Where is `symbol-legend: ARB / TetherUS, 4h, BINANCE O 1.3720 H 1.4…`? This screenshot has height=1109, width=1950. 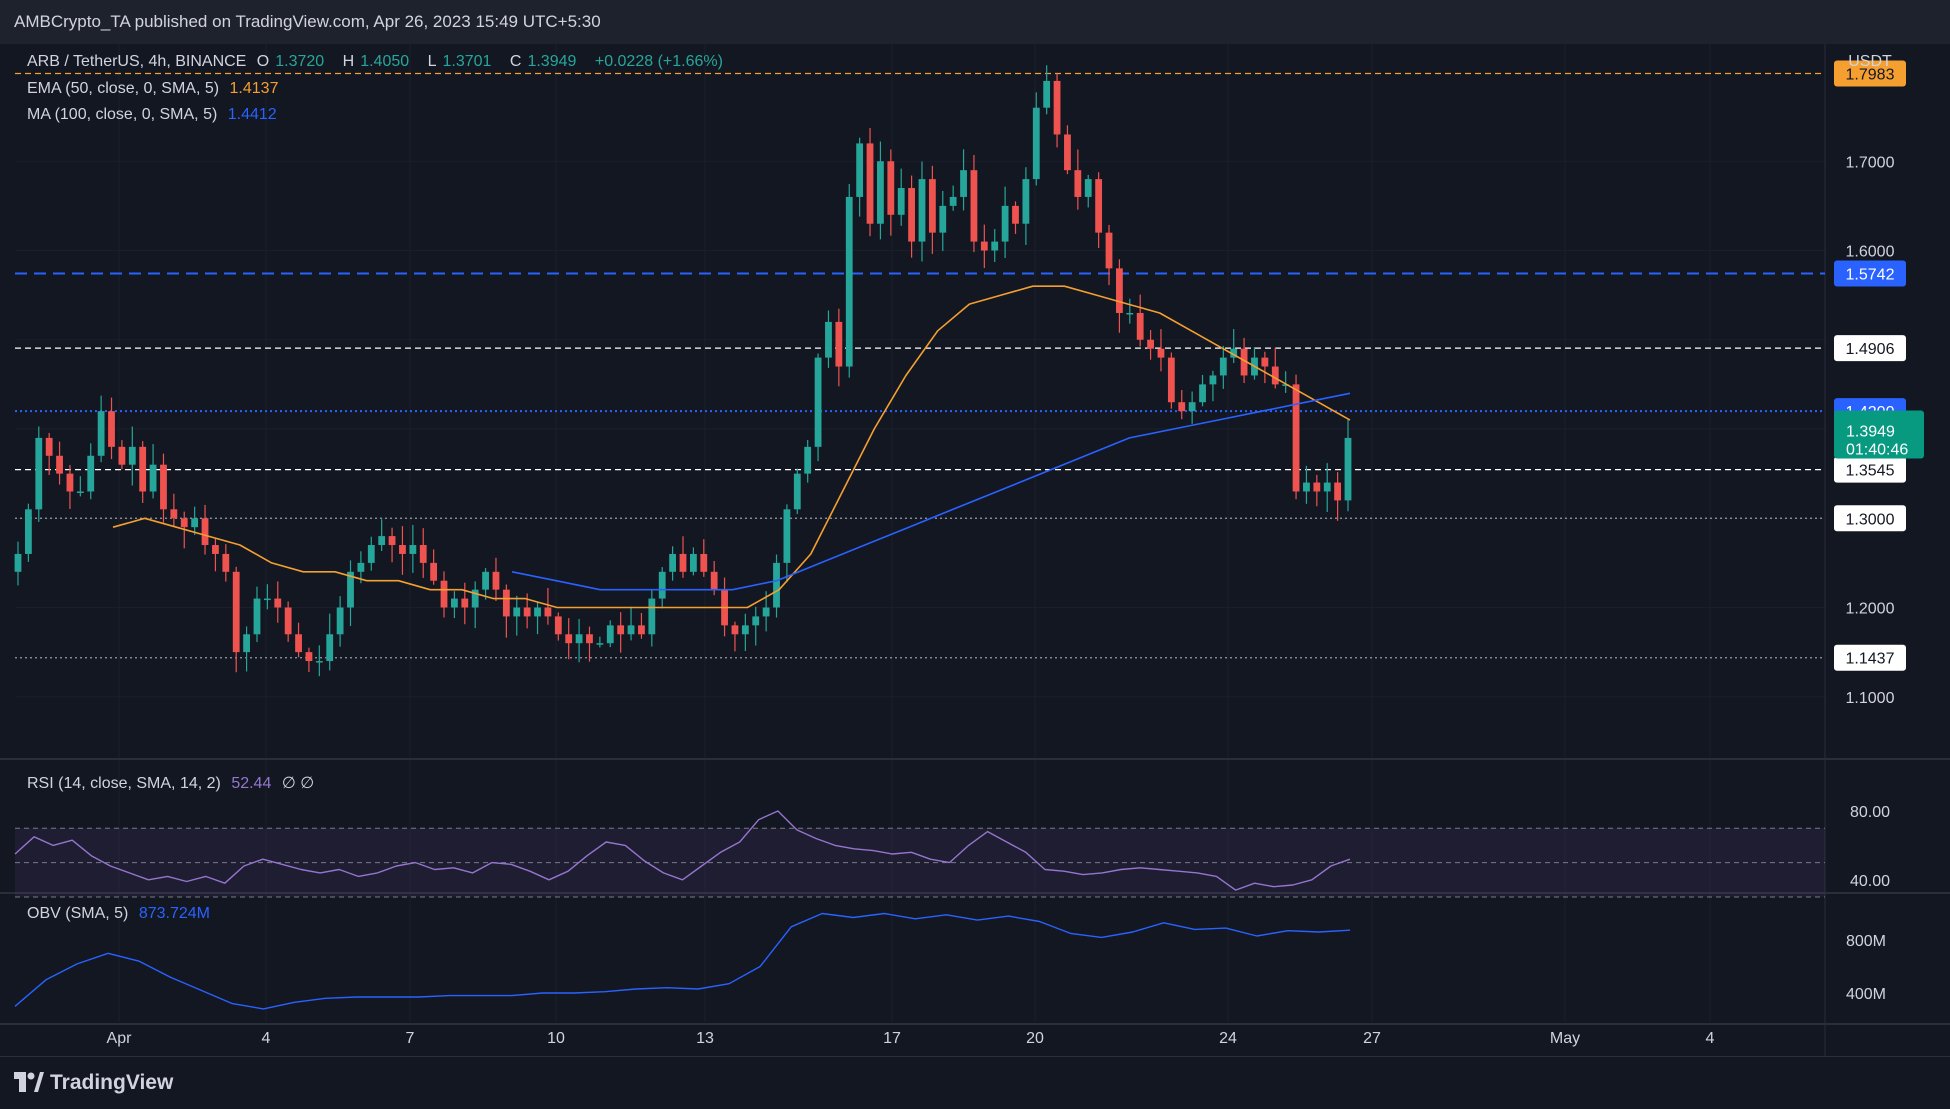 symbol-legend: ARB / TetherUS, 4h, BINANCE O 1.3720 H 1.4… is located at coordinates (378, 62).